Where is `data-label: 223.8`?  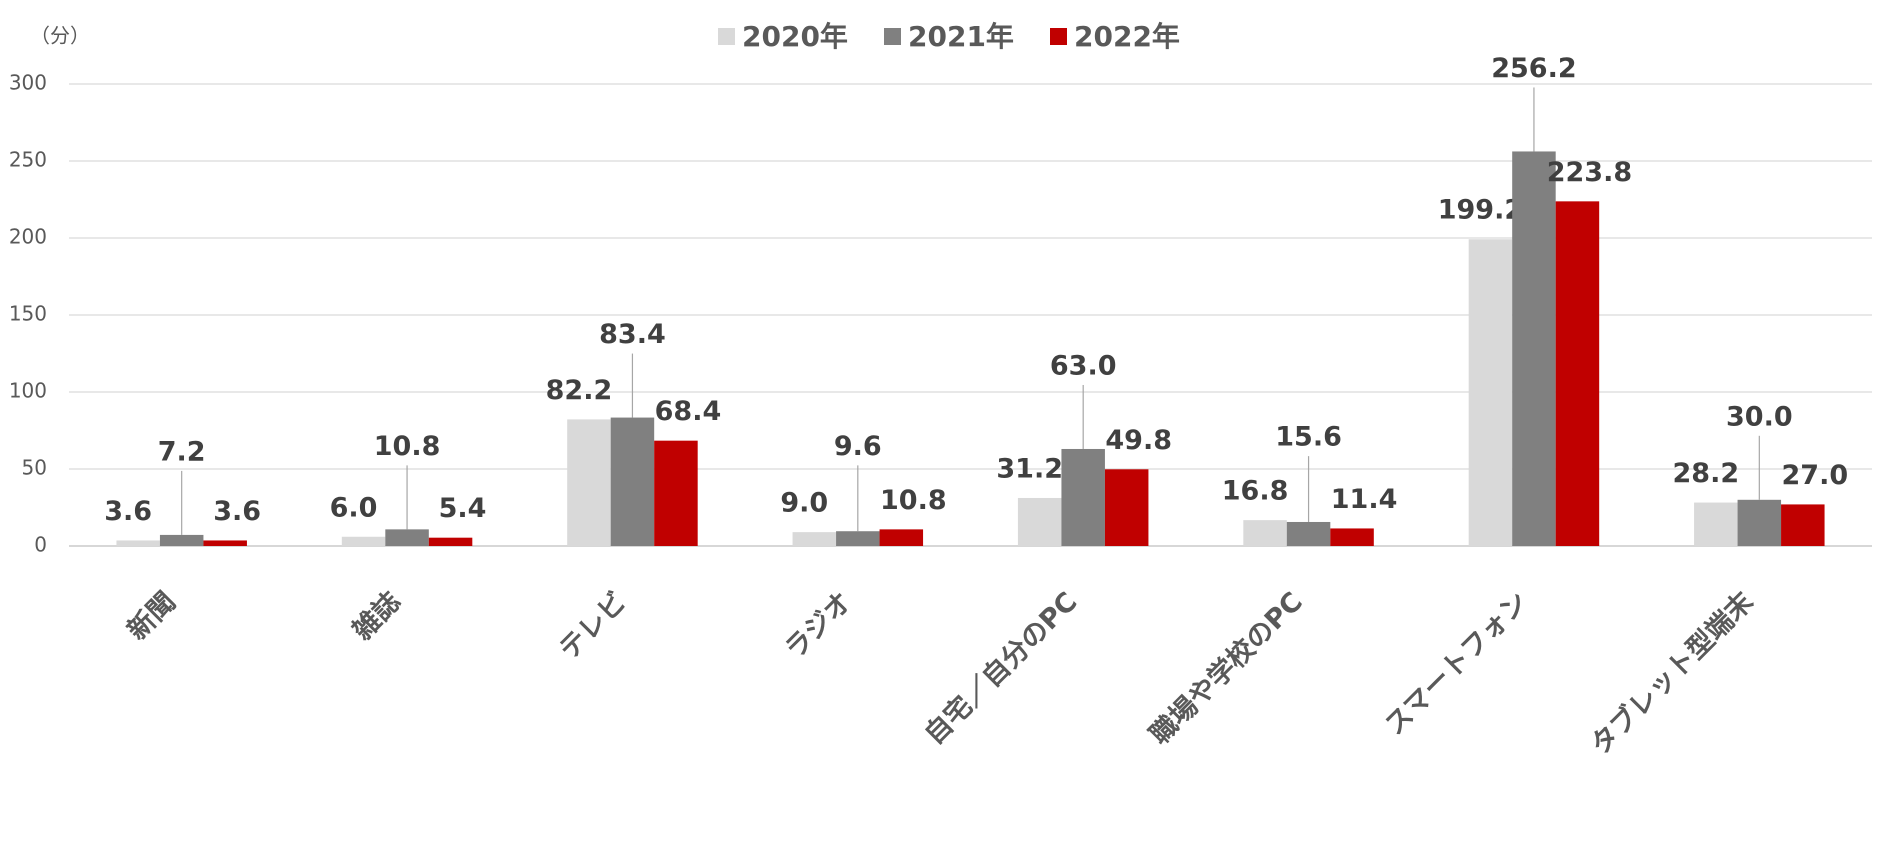
data-label: 223.8 is located at coordinates (1589, 172).